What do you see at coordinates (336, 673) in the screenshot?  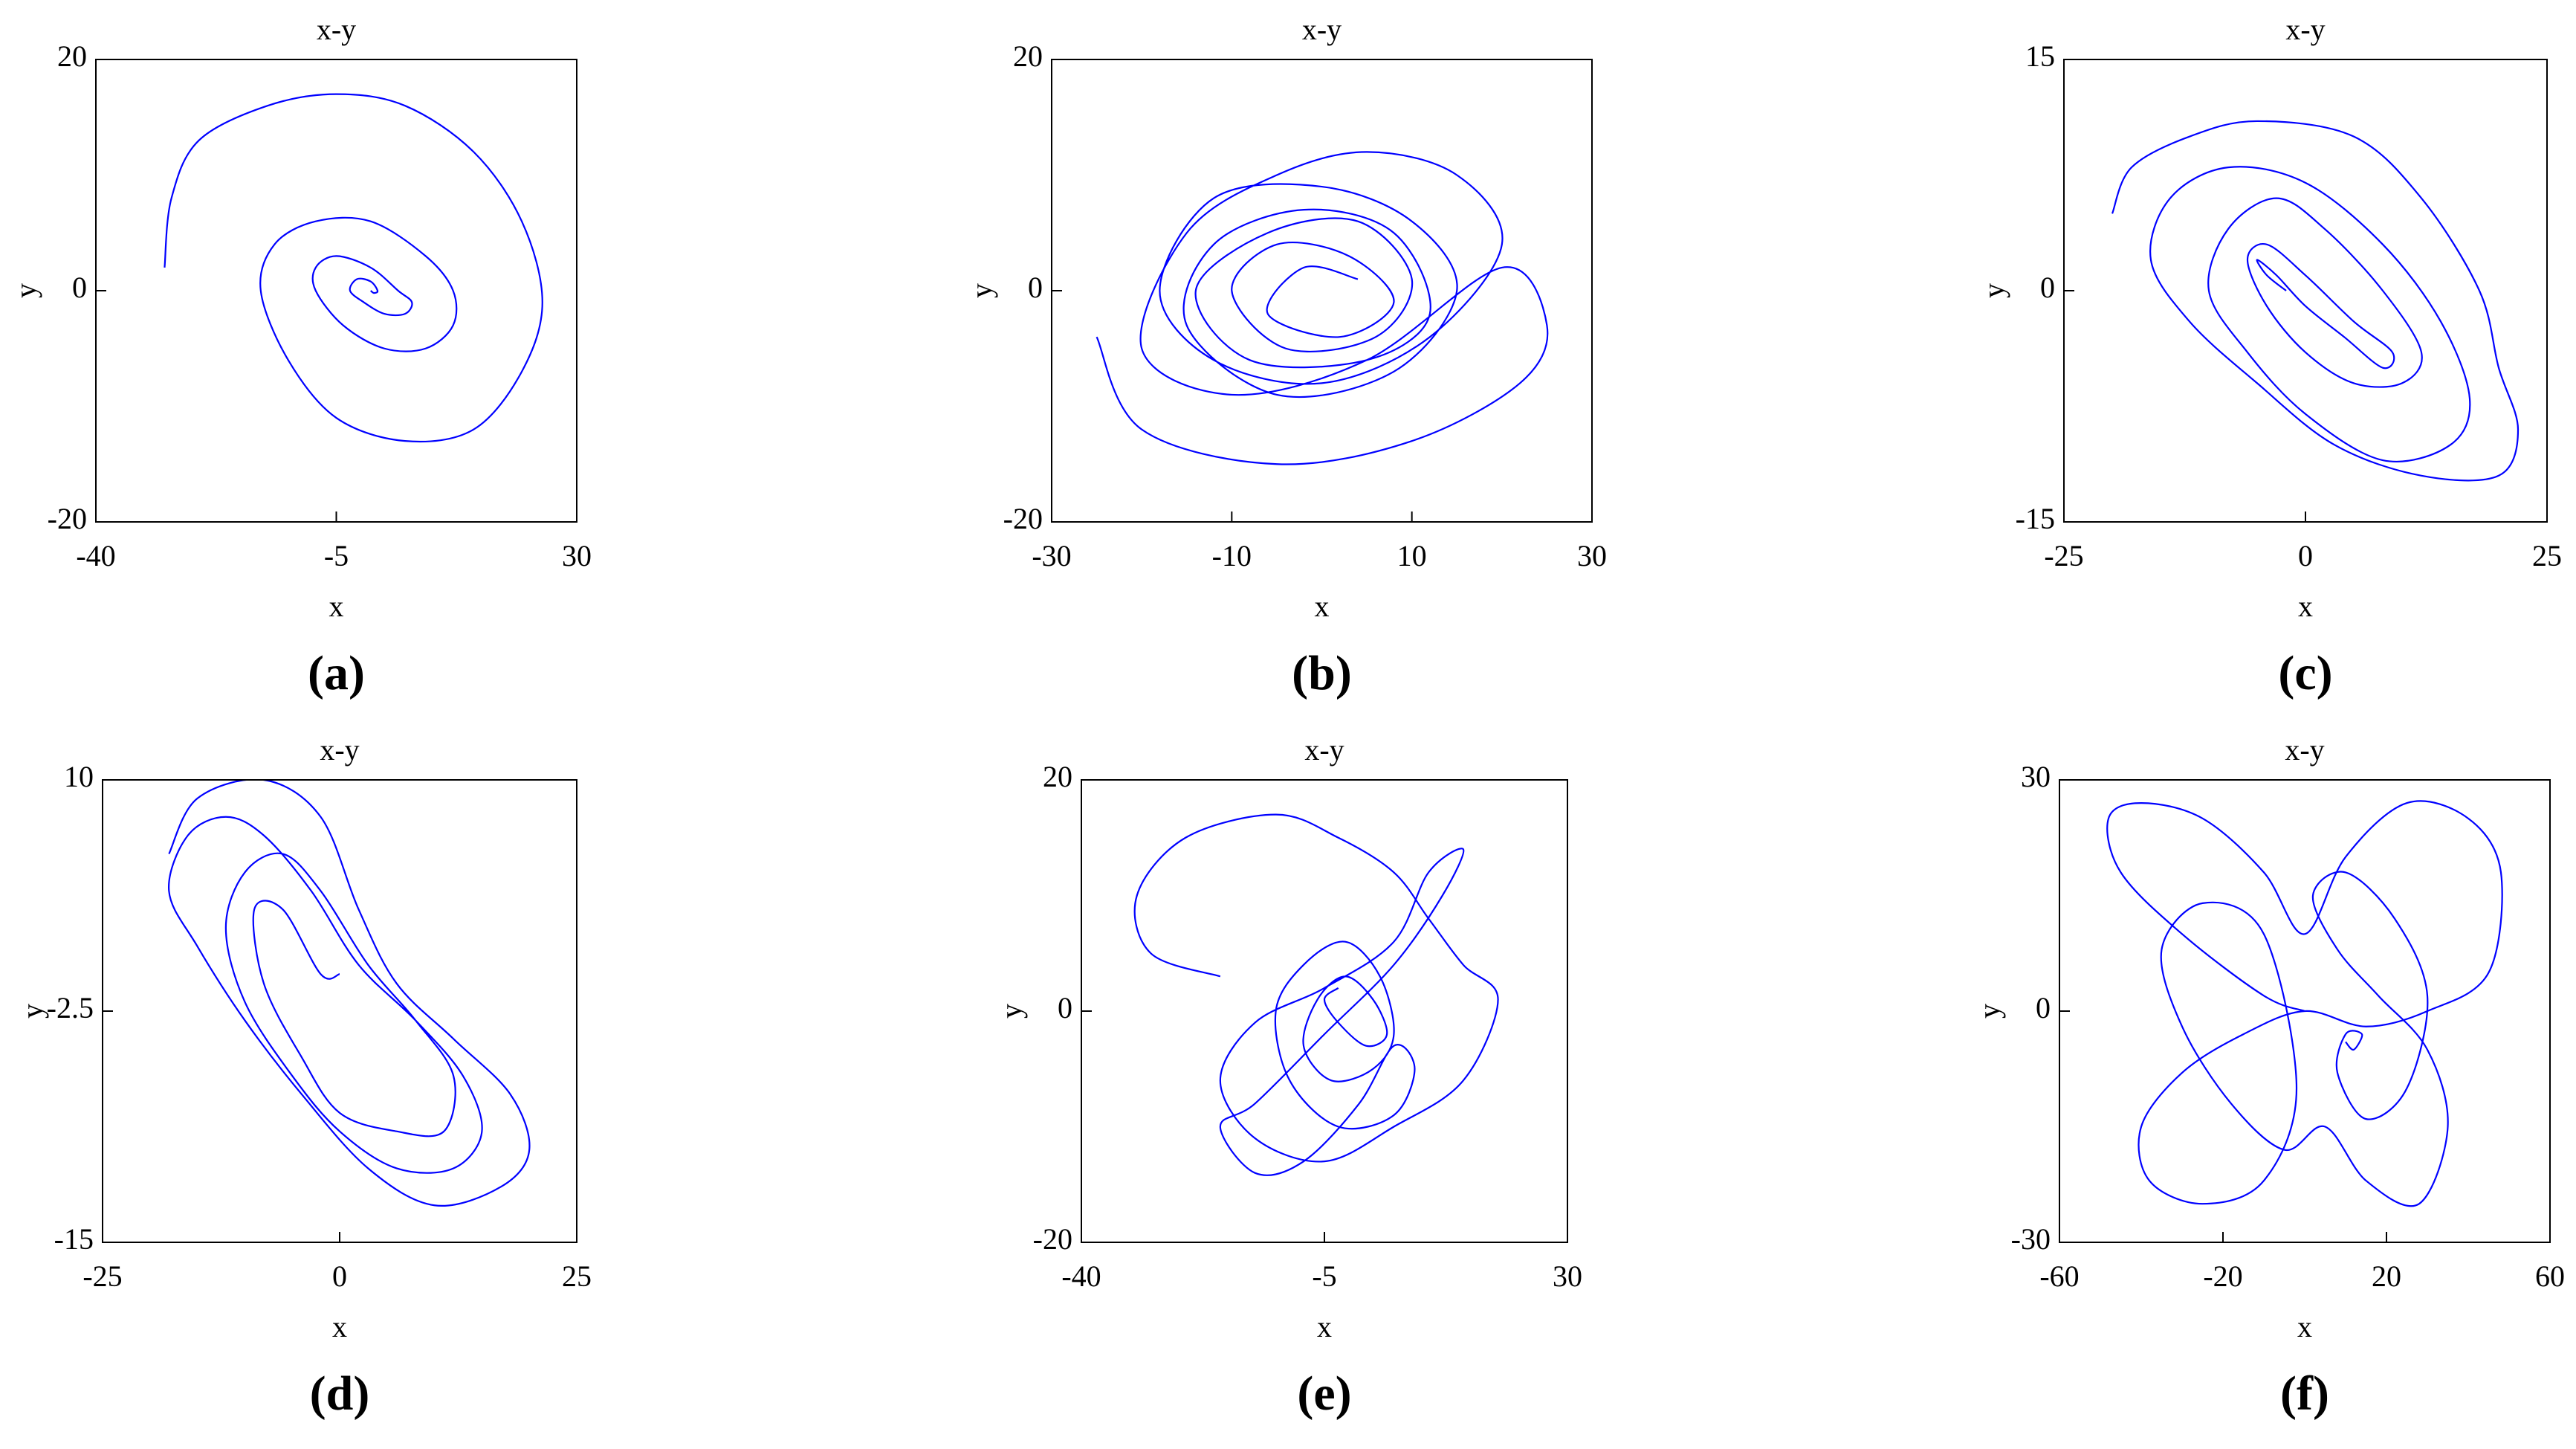 I see `panel-label: (a)` at bounding box center [336, 673].